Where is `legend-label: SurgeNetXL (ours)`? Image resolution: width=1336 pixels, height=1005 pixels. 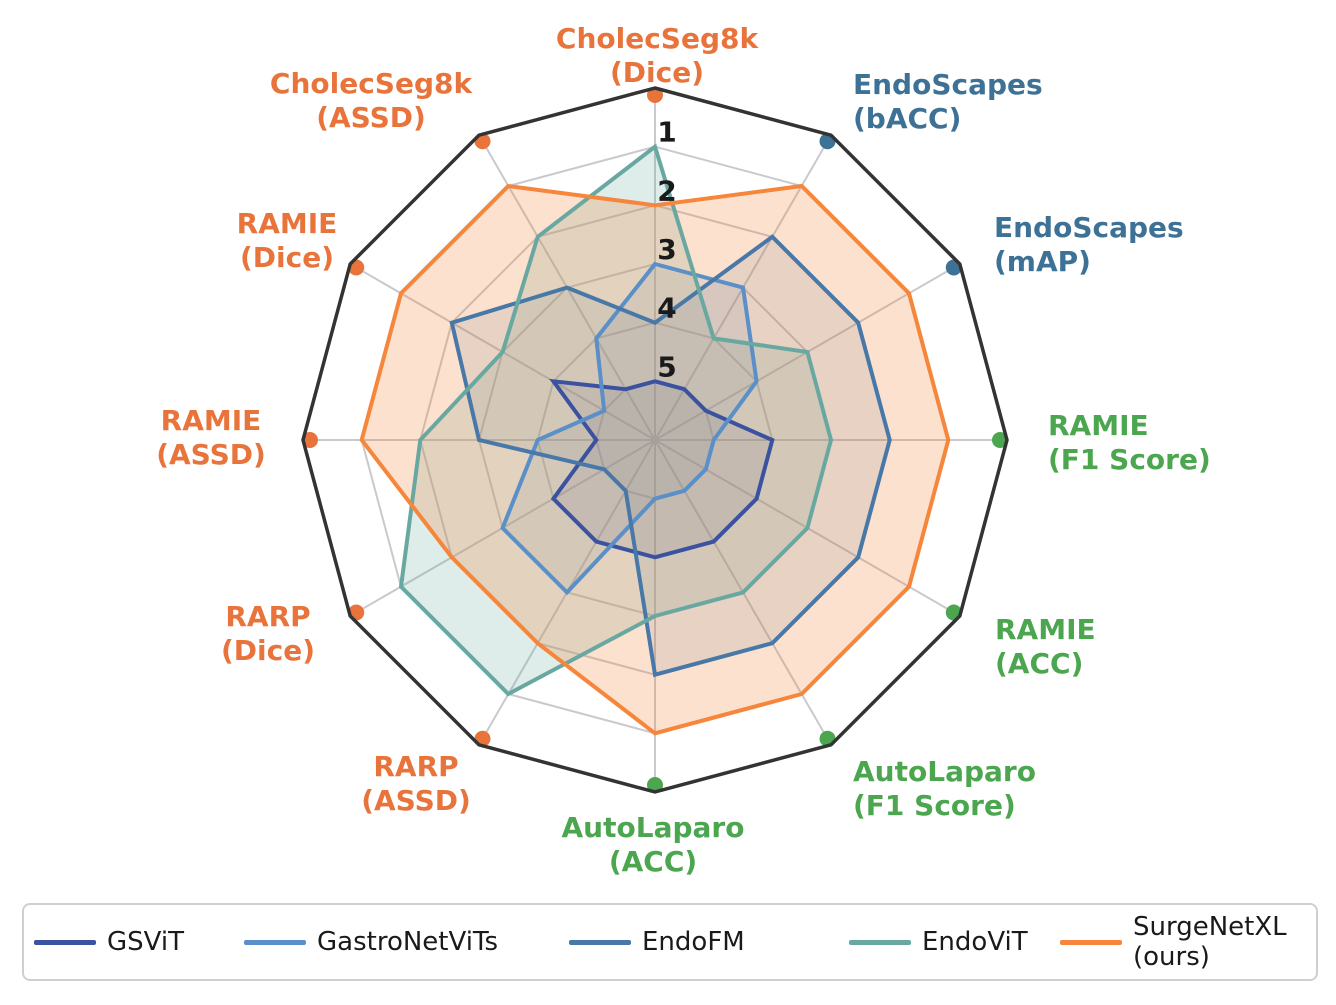 legend-label: SurgeNetXL (ours) is located at coordinates (1210, 942).